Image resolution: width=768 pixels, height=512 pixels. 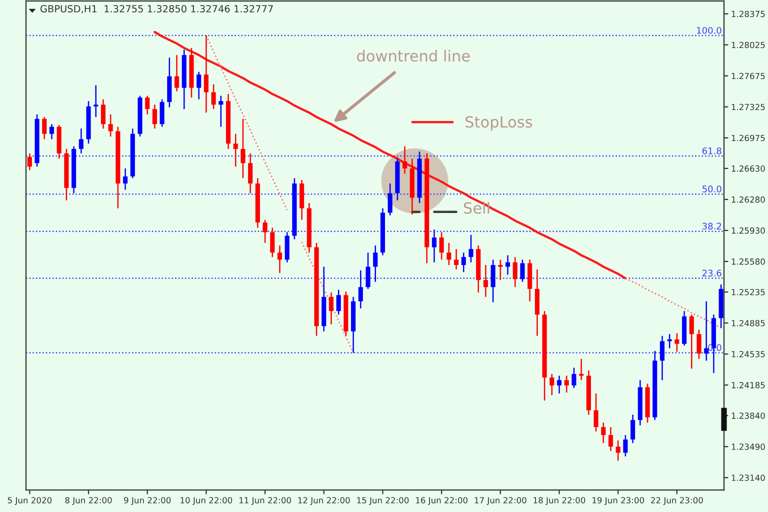 I want to click on annotation: 61.8, so click(x=712, y=150).